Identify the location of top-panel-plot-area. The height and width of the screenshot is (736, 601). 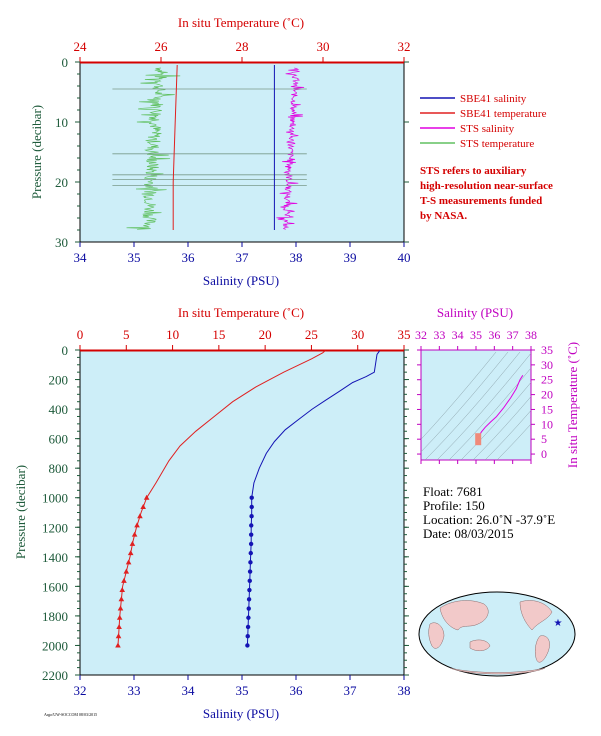
(242, 152).